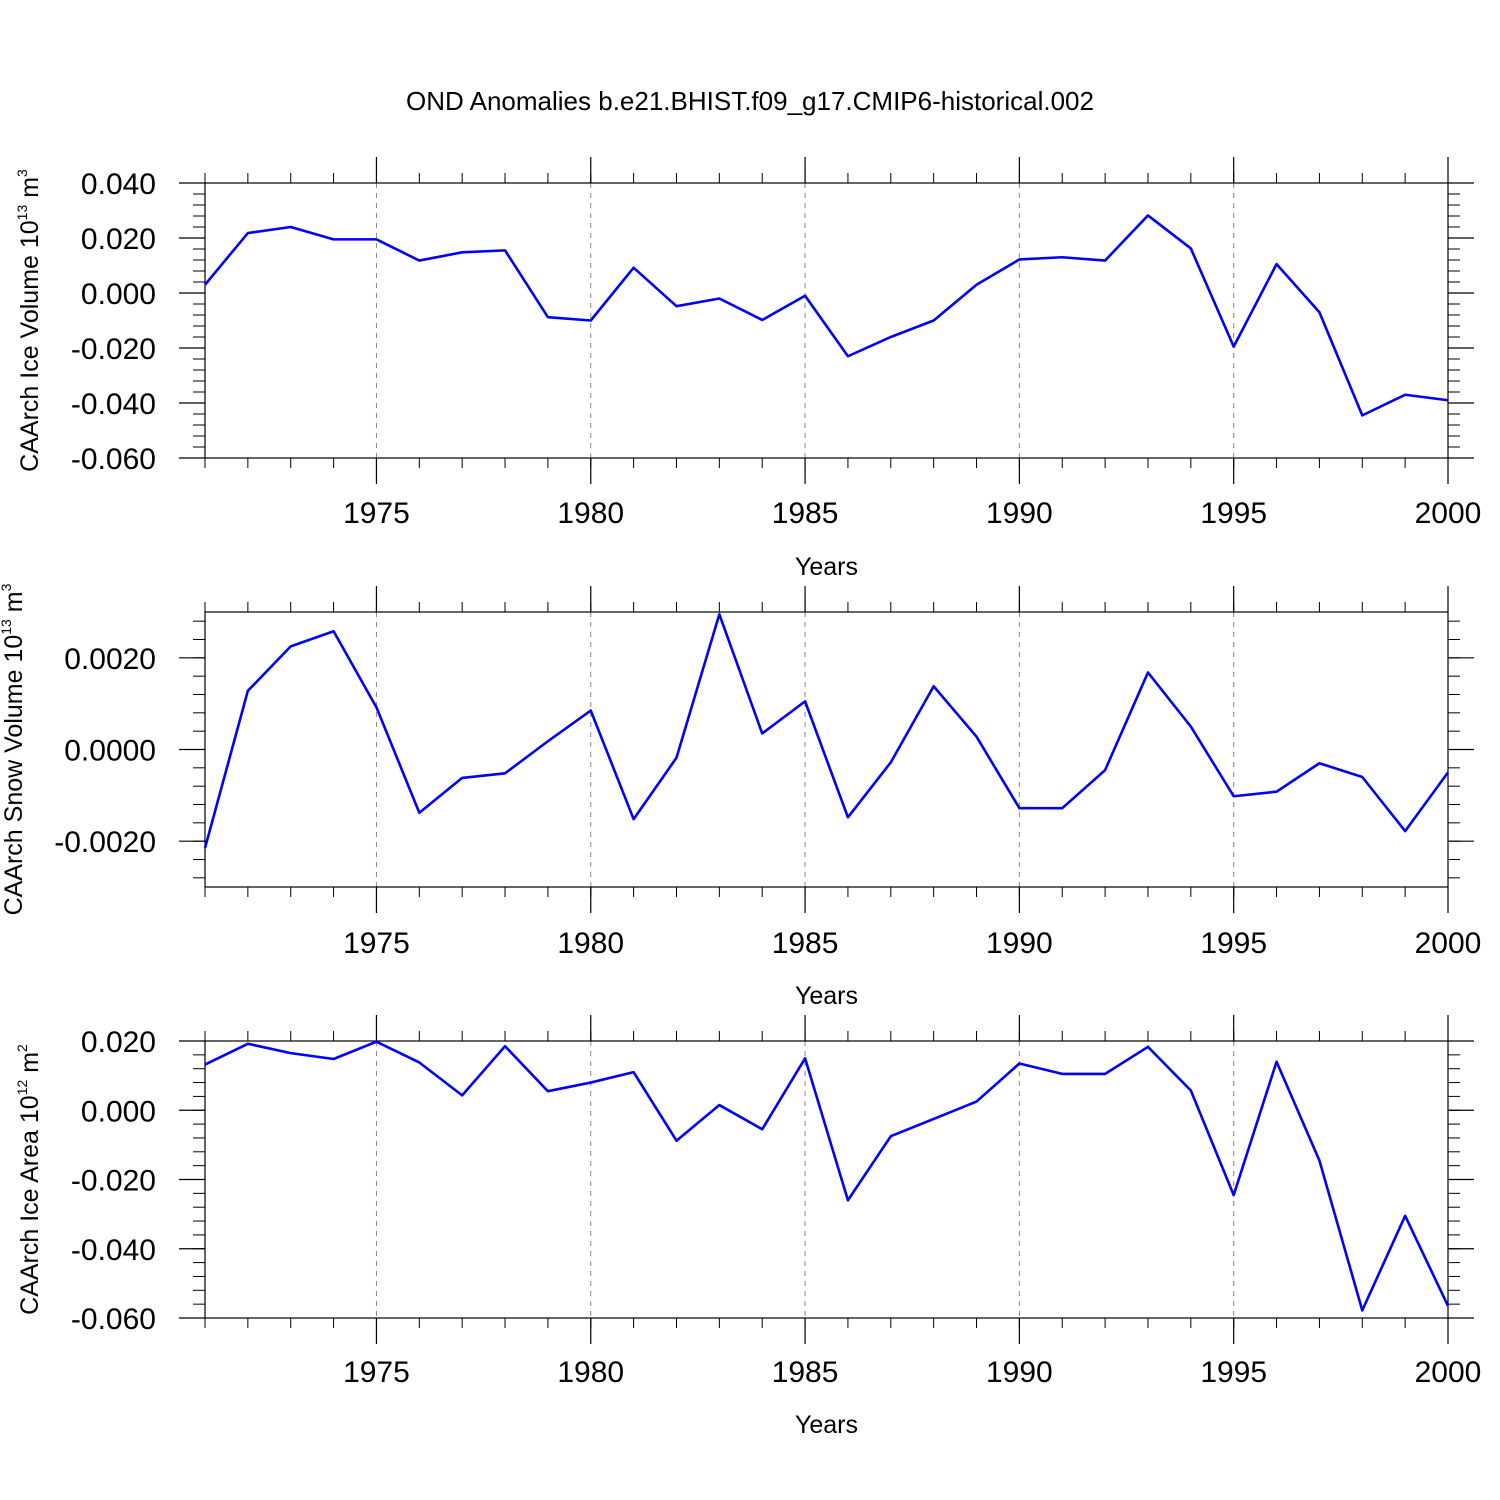 This screenshot has width=1500, height=1500. I want to click on y-axis-label-exp: 12, so click(22, 1088).